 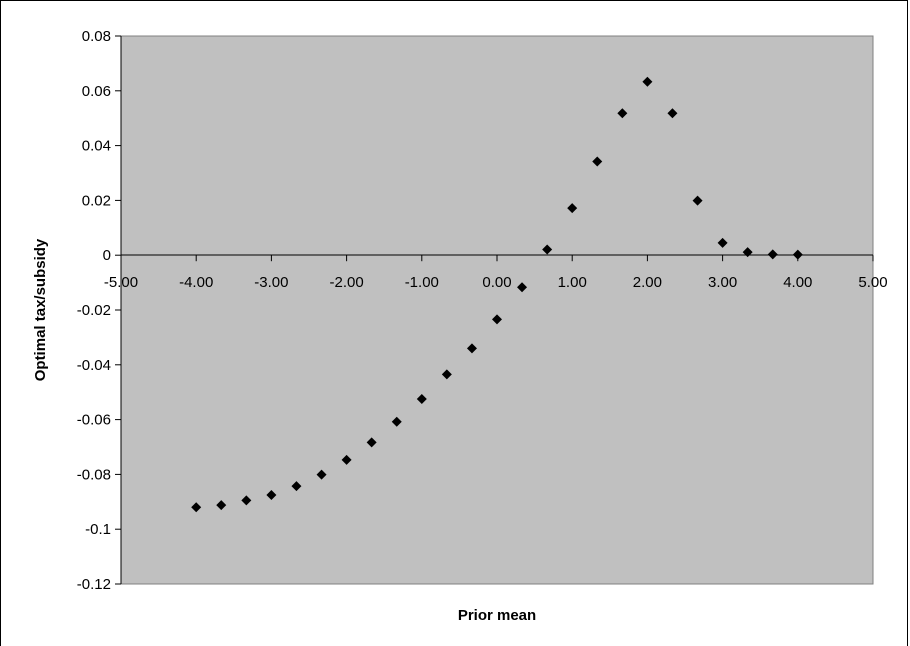 What do you see at coordinates (96, 91) in the screenshot?
I see `y-tick-label: 0.06` at bounding box center [96, 91].